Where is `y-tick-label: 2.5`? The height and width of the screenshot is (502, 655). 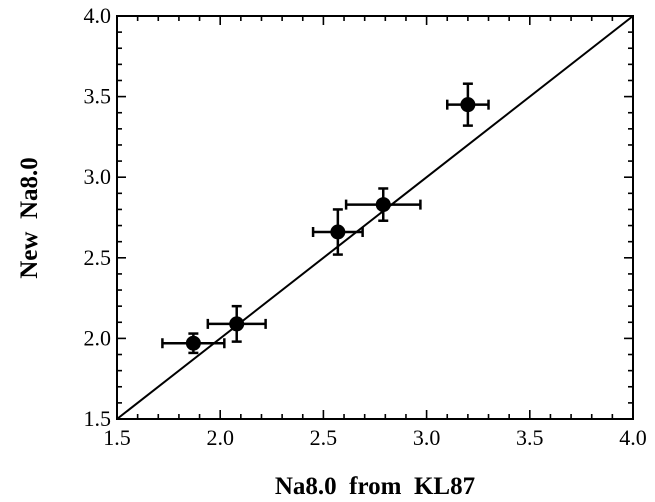 y-tick-label: 2.5 is located at coordinates (98, 257).